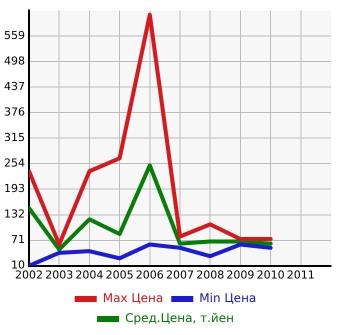 Image resolution: width=345 pixels, height=335 pixels. I want to click on x-tick-label: 2003, so click(59, 275).